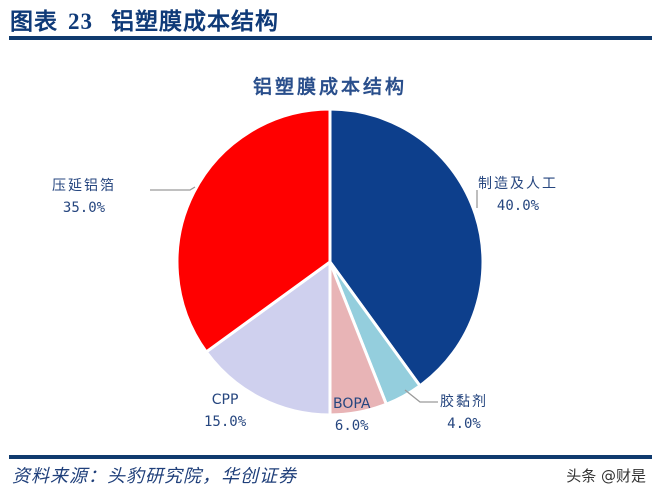 This screenshot has height=493, width=660. Describe the element at coordinates (84, 197) in the screenshot. I see `label-aluminum-foil: 压延铝箔 35.0%` at that location.